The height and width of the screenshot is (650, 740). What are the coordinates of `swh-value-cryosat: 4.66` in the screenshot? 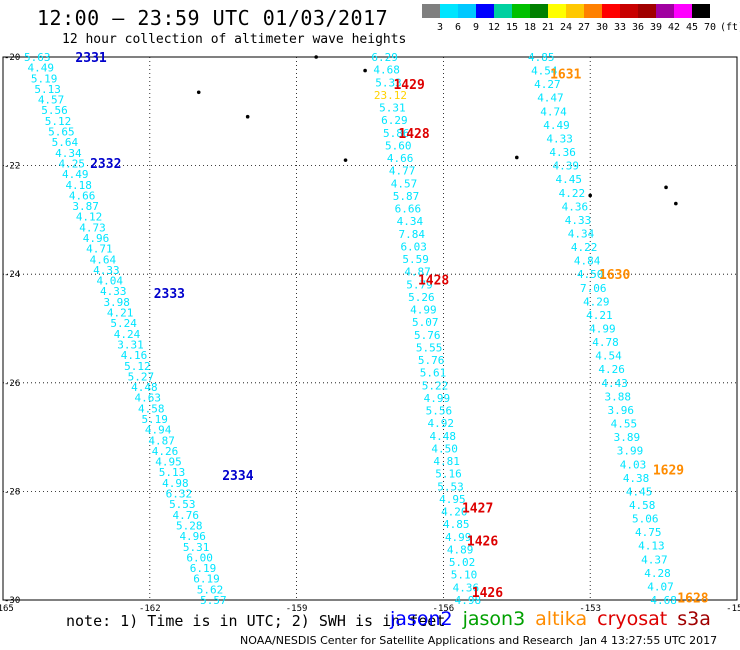 It's located at (400, 158).